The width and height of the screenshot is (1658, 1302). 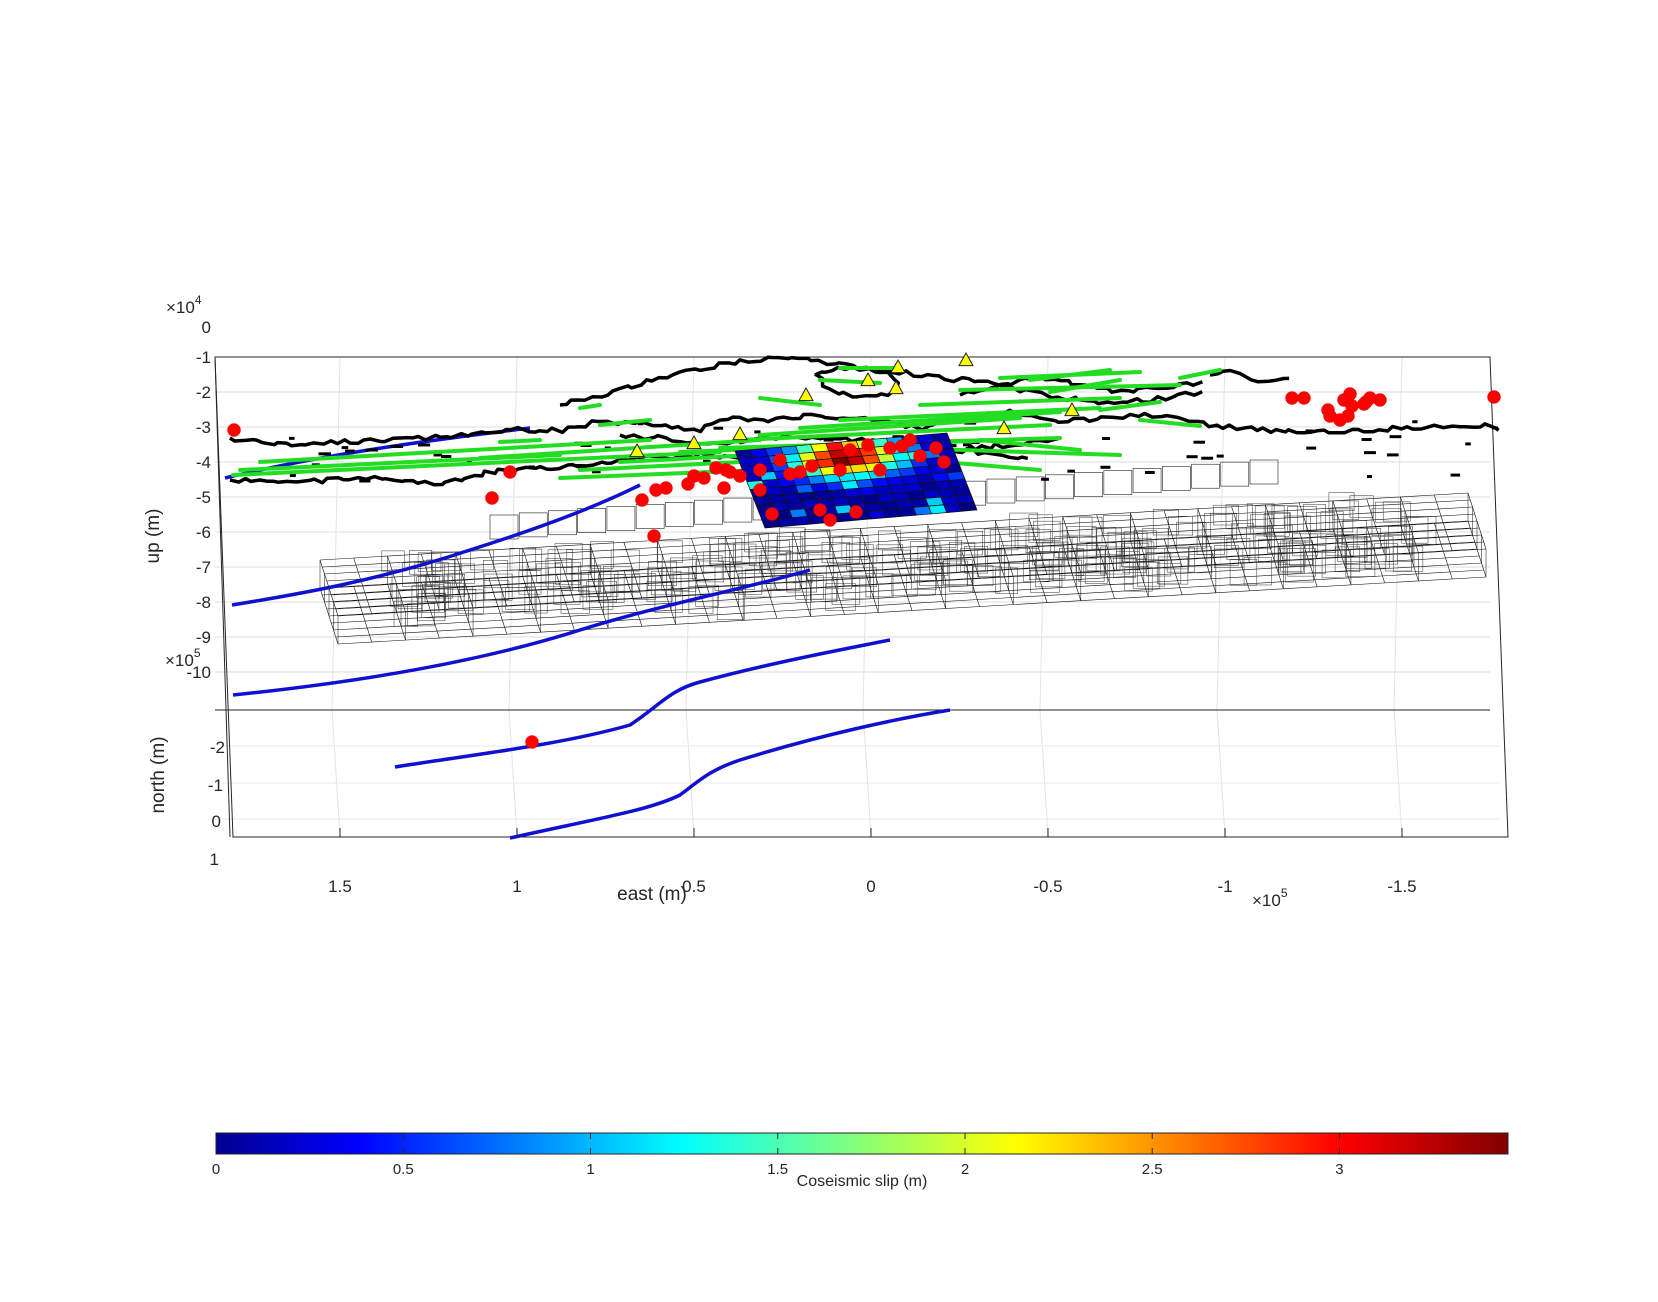 I want to click on north-axis-exponent: ×10⁵, so click(x=183, y=658).